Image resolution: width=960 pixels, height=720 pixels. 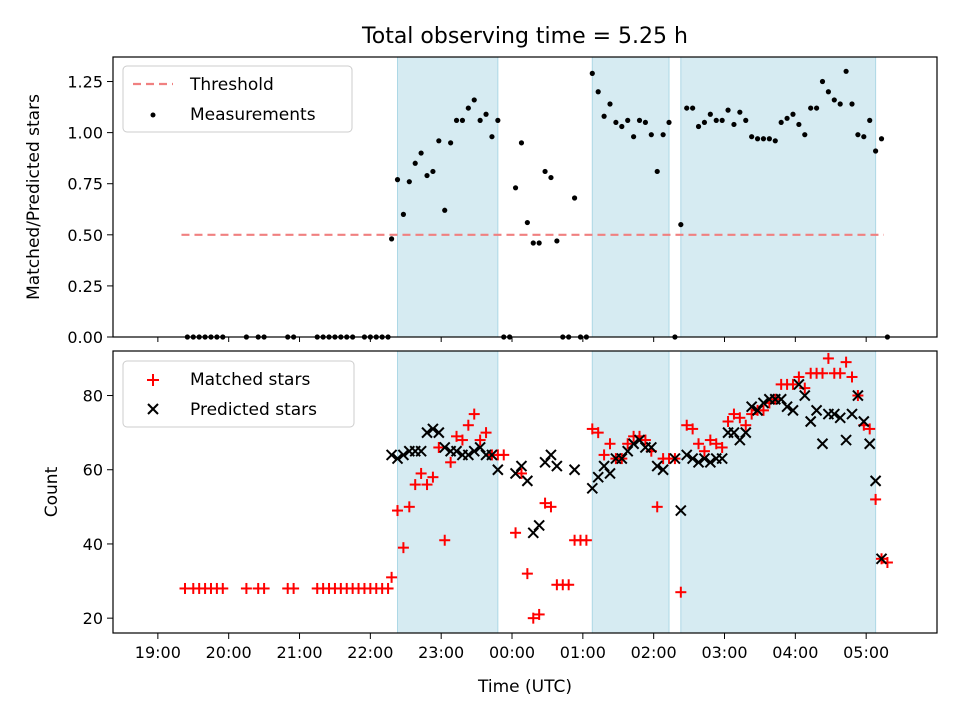 I want to click on top-y-tick-label: 0.50, so click(x=85, y=235).